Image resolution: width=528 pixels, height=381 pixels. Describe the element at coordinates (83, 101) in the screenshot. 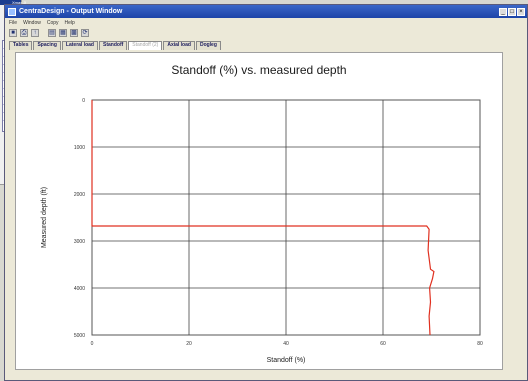

I see `y-tick-label: 0` at that location.